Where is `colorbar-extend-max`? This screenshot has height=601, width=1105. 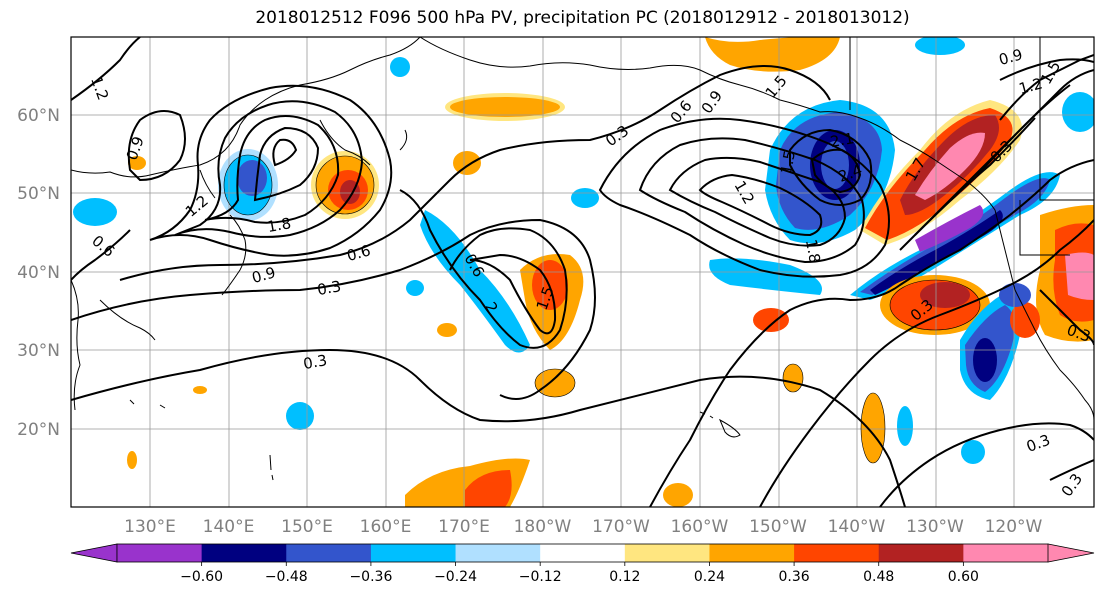 colorbar-extend-max is located at coordinates (1071, 553).